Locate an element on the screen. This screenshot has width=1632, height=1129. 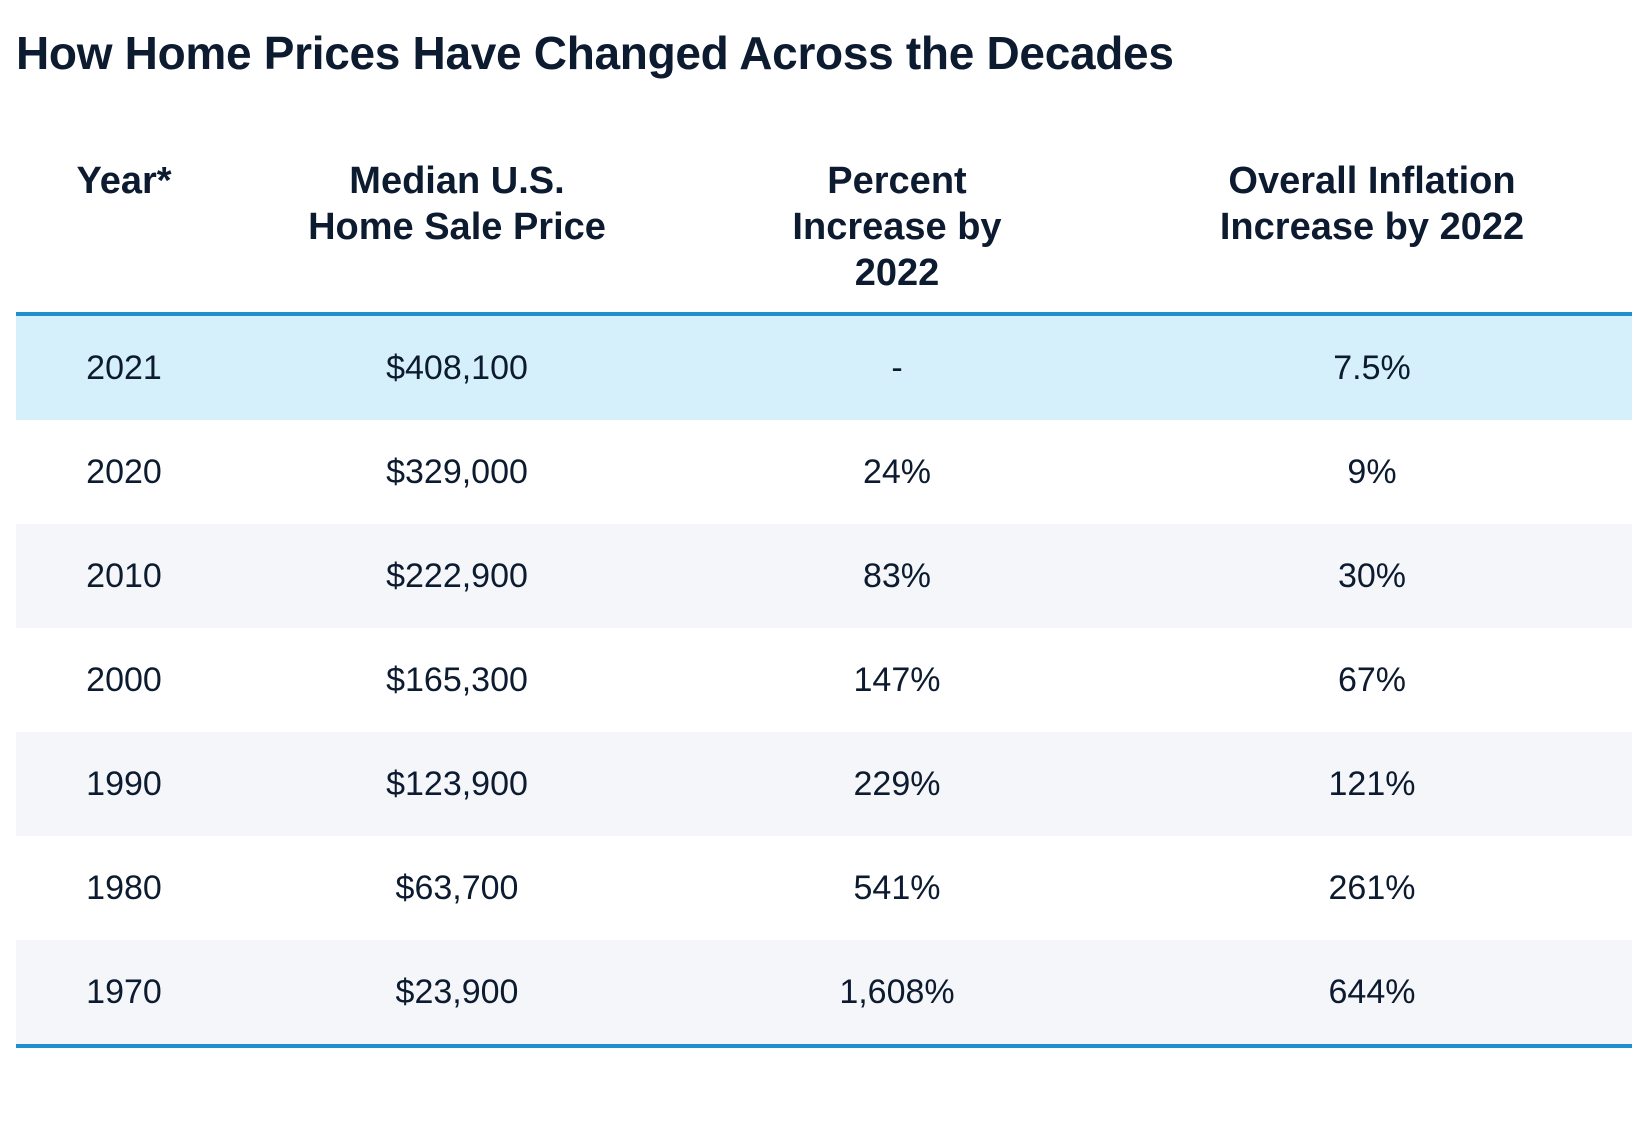
cell-percent-increase: 24% is located at coordinates (897, 472).